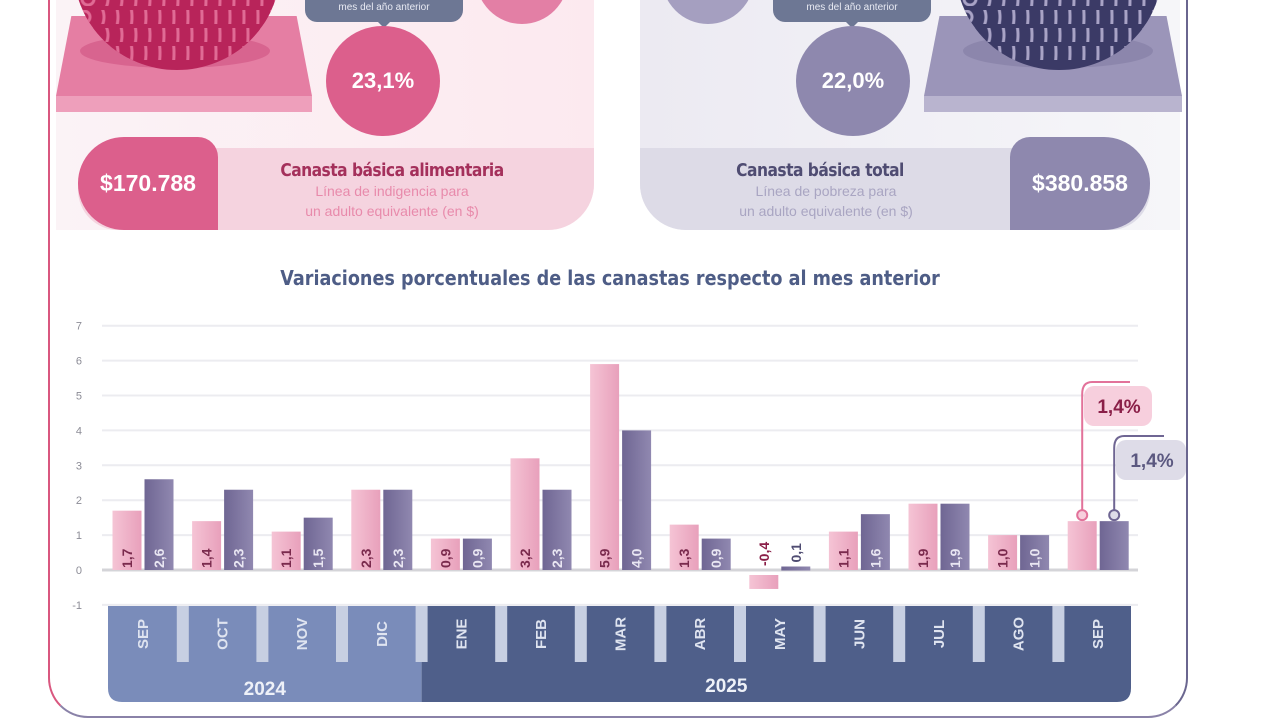 The width and height of the screenshot is (1280, 720). I want to click on month-label: FEB, so click(541, 634).